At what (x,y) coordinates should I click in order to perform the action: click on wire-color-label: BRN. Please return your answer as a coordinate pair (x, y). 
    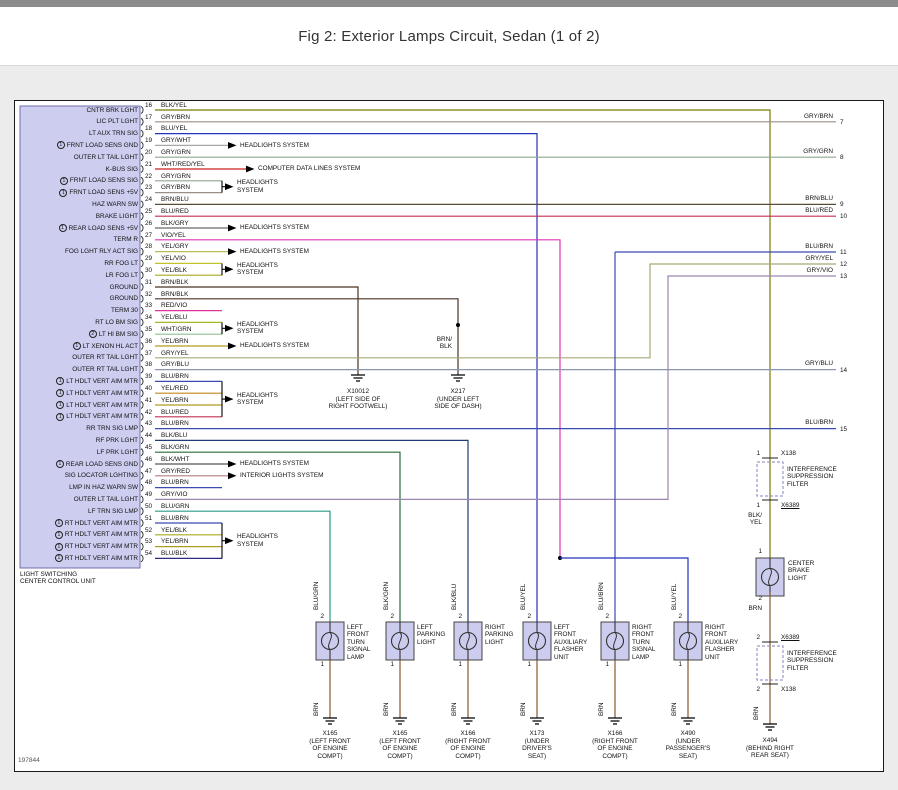
    Looking at the image, I should click on (386, 709).